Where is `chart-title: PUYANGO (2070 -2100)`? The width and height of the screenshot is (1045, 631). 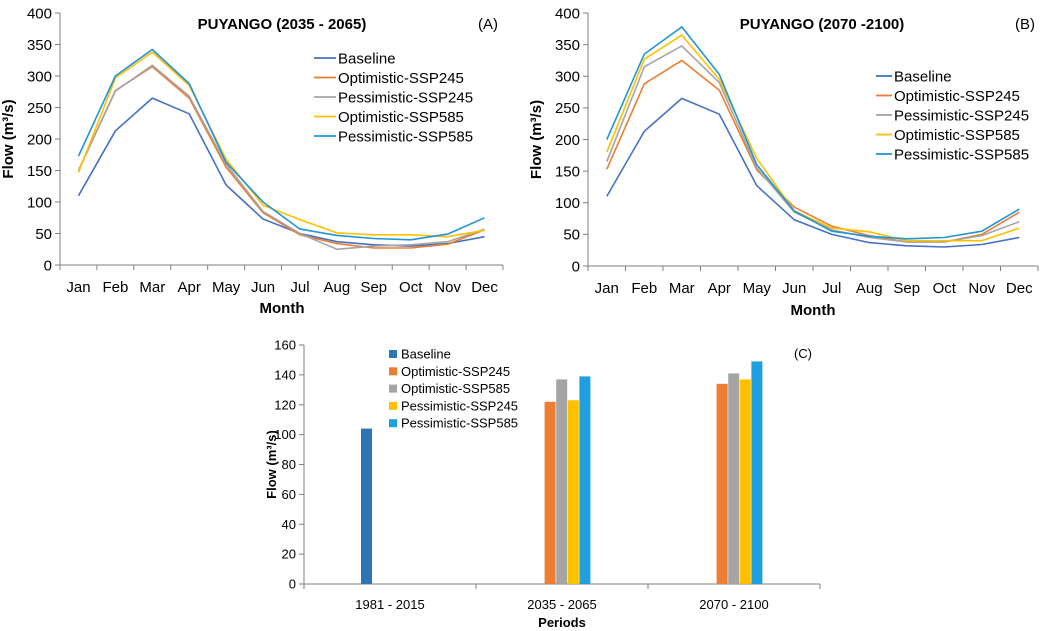 chart-title: PUYANGO (2070 -2100) is located at coordinates (822, 24).